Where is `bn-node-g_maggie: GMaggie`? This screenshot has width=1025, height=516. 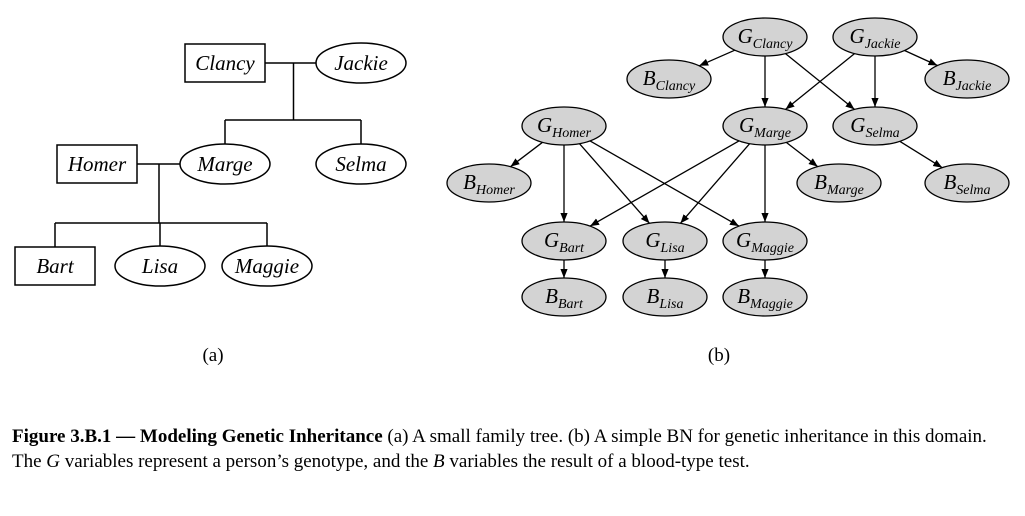 bn-node-g_maggie: GMaggie is located at coordinates (765, 241).